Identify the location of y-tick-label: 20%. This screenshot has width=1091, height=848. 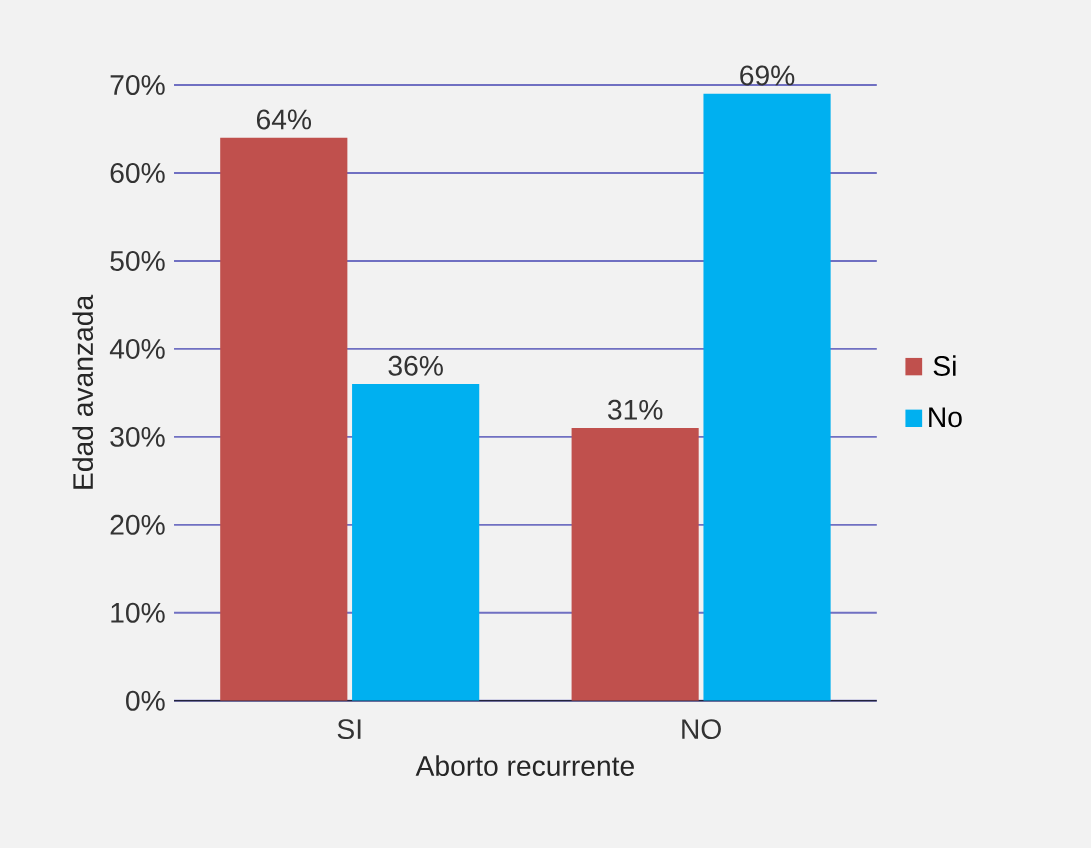
(137, 524).